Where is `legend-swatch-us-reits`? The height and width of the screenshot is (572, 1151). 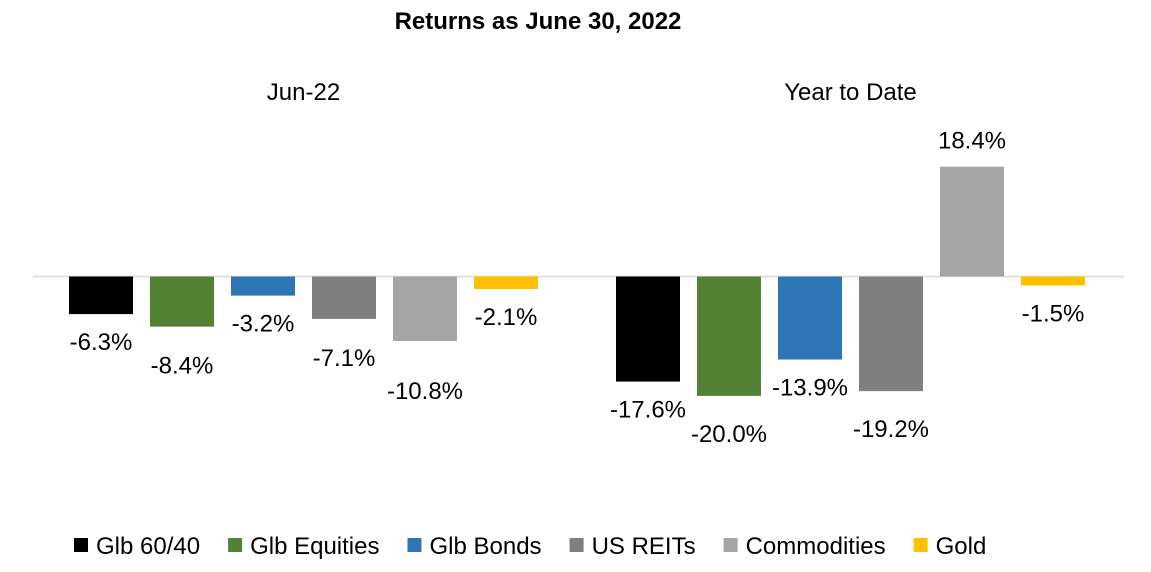
legend-swatch-us-reits is located at coordinates (576, 545).